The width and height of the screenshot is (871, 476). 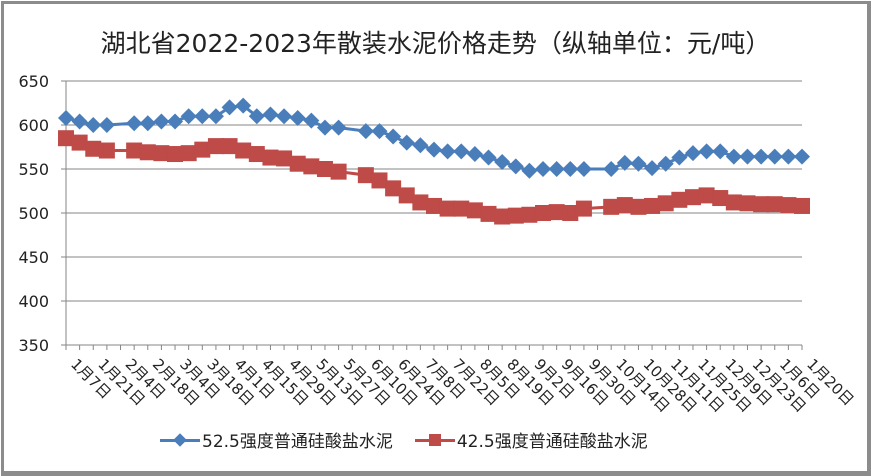 I want to click on legend-item-52-5: 52.5强度普通硅酸盐水泥, so click(x=276, y=439).